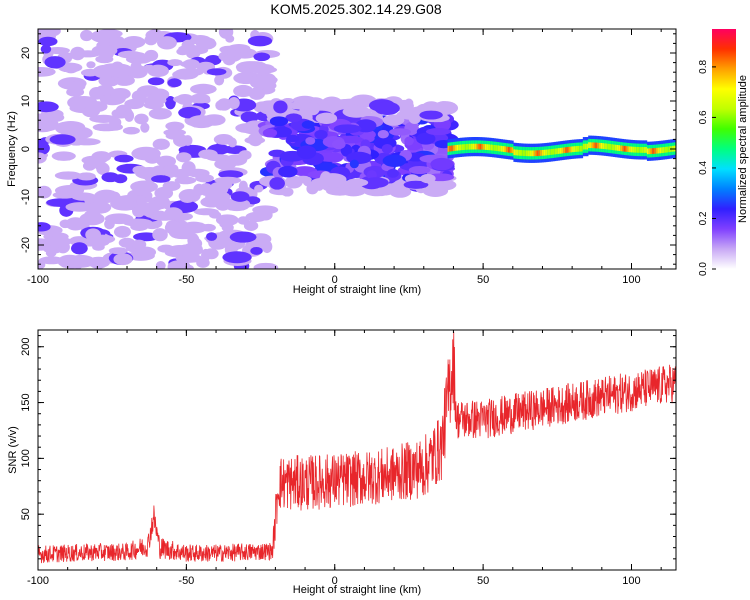 This screenshot has height=600, width=750. What do you see at coordinates (703, 168) in the screenshot?
I see `colorbar-tick-label: 0.4` at bounding box center [703, 168].